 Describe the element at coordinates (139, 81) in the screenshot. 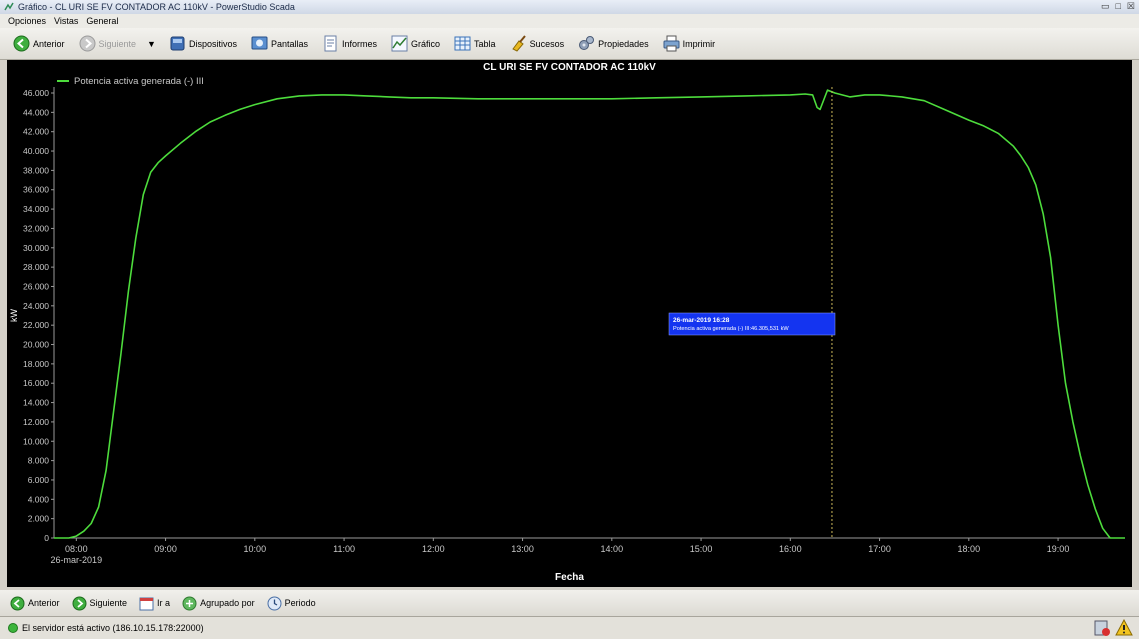

I see `legend-label: Potencia activa generada (-) III` at that location.